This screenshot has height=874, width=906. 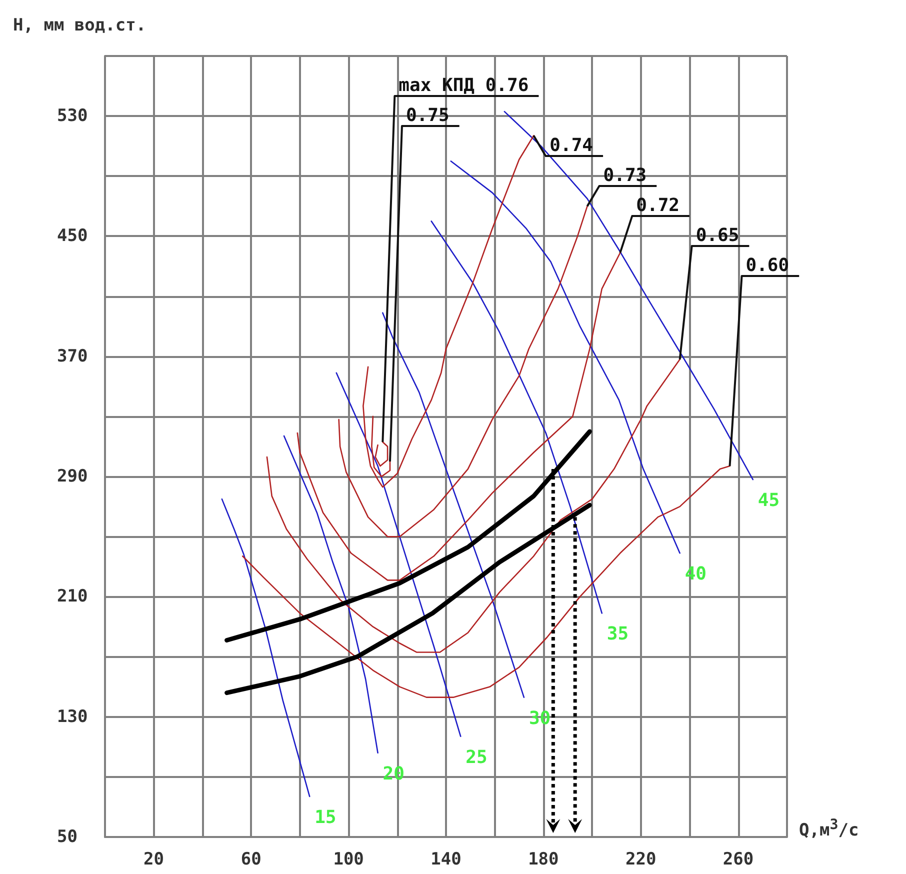 I want to click on y-tick-label: 370, so click(x=72, y=356).